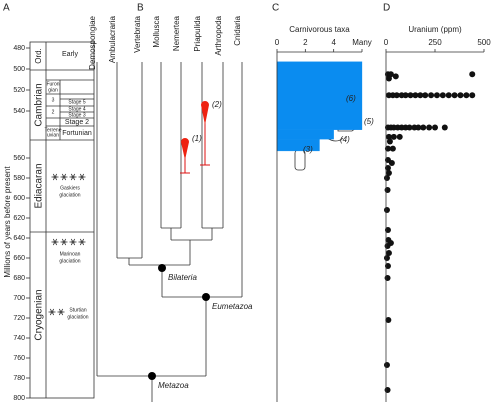 The width and height of the screenshot is (495, 406). Describe the element at coordinates (19, 238) in the screenshot. I see `y-tick-label: 640` at that location.